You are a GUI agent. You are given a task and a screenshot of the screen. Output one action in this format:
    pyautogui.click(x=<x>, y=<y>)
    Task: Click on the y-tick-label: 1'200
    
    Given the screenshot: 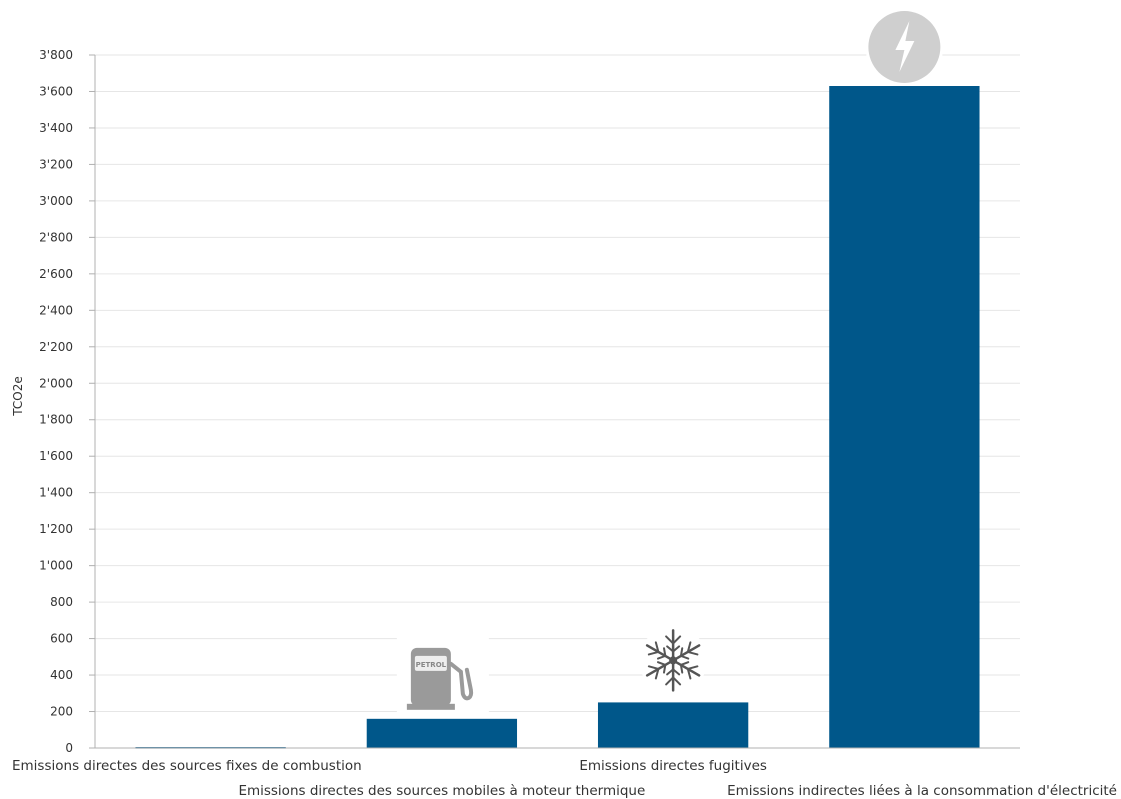 What is the action you would take?
    pyautogui.click(x=56, y=529)
    